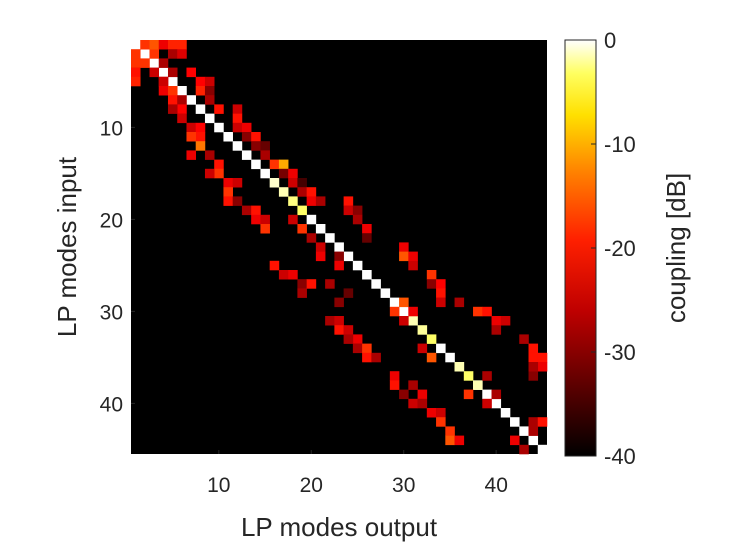 This screenshot has width=740, height=545. What do you see at coordinates (580, 248) in the screenshot?
I see `colorbar-gradient` at bounding box center [580, 248].